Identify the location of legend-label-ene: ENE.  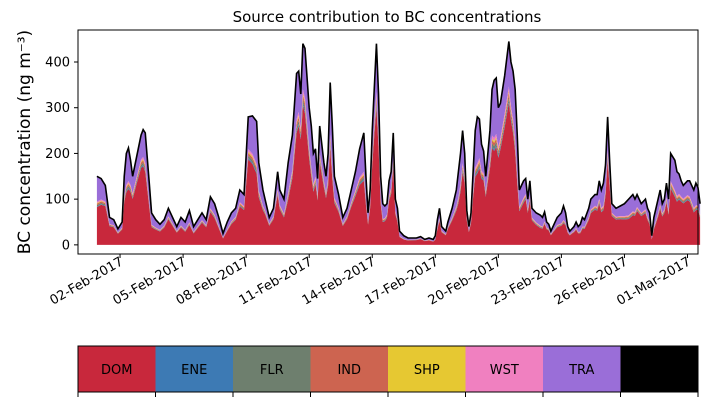
(194, 370).